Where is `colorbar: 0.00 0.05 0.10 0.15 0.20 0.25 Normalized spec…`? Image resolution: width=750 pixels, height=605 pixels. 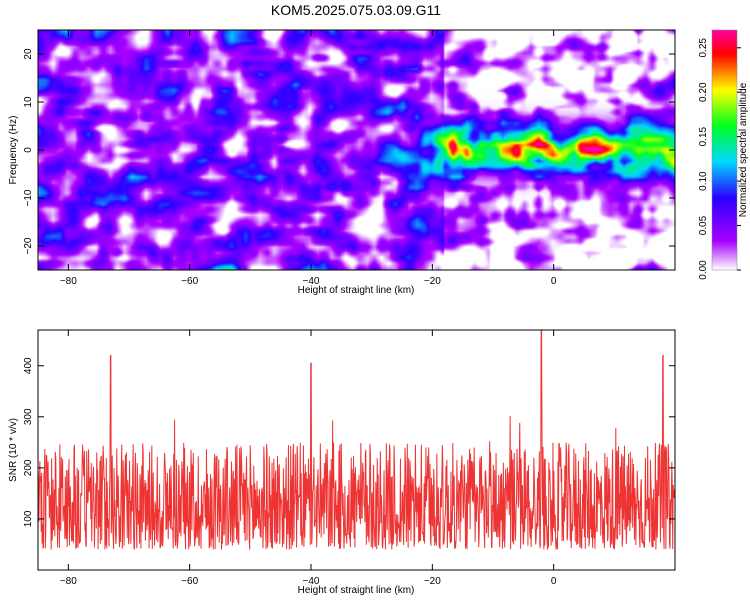
colorbar: 0.00 0.05 0.10 0.15 0.20 0.25 Normalized spec… is located at coordinates (723, 154).